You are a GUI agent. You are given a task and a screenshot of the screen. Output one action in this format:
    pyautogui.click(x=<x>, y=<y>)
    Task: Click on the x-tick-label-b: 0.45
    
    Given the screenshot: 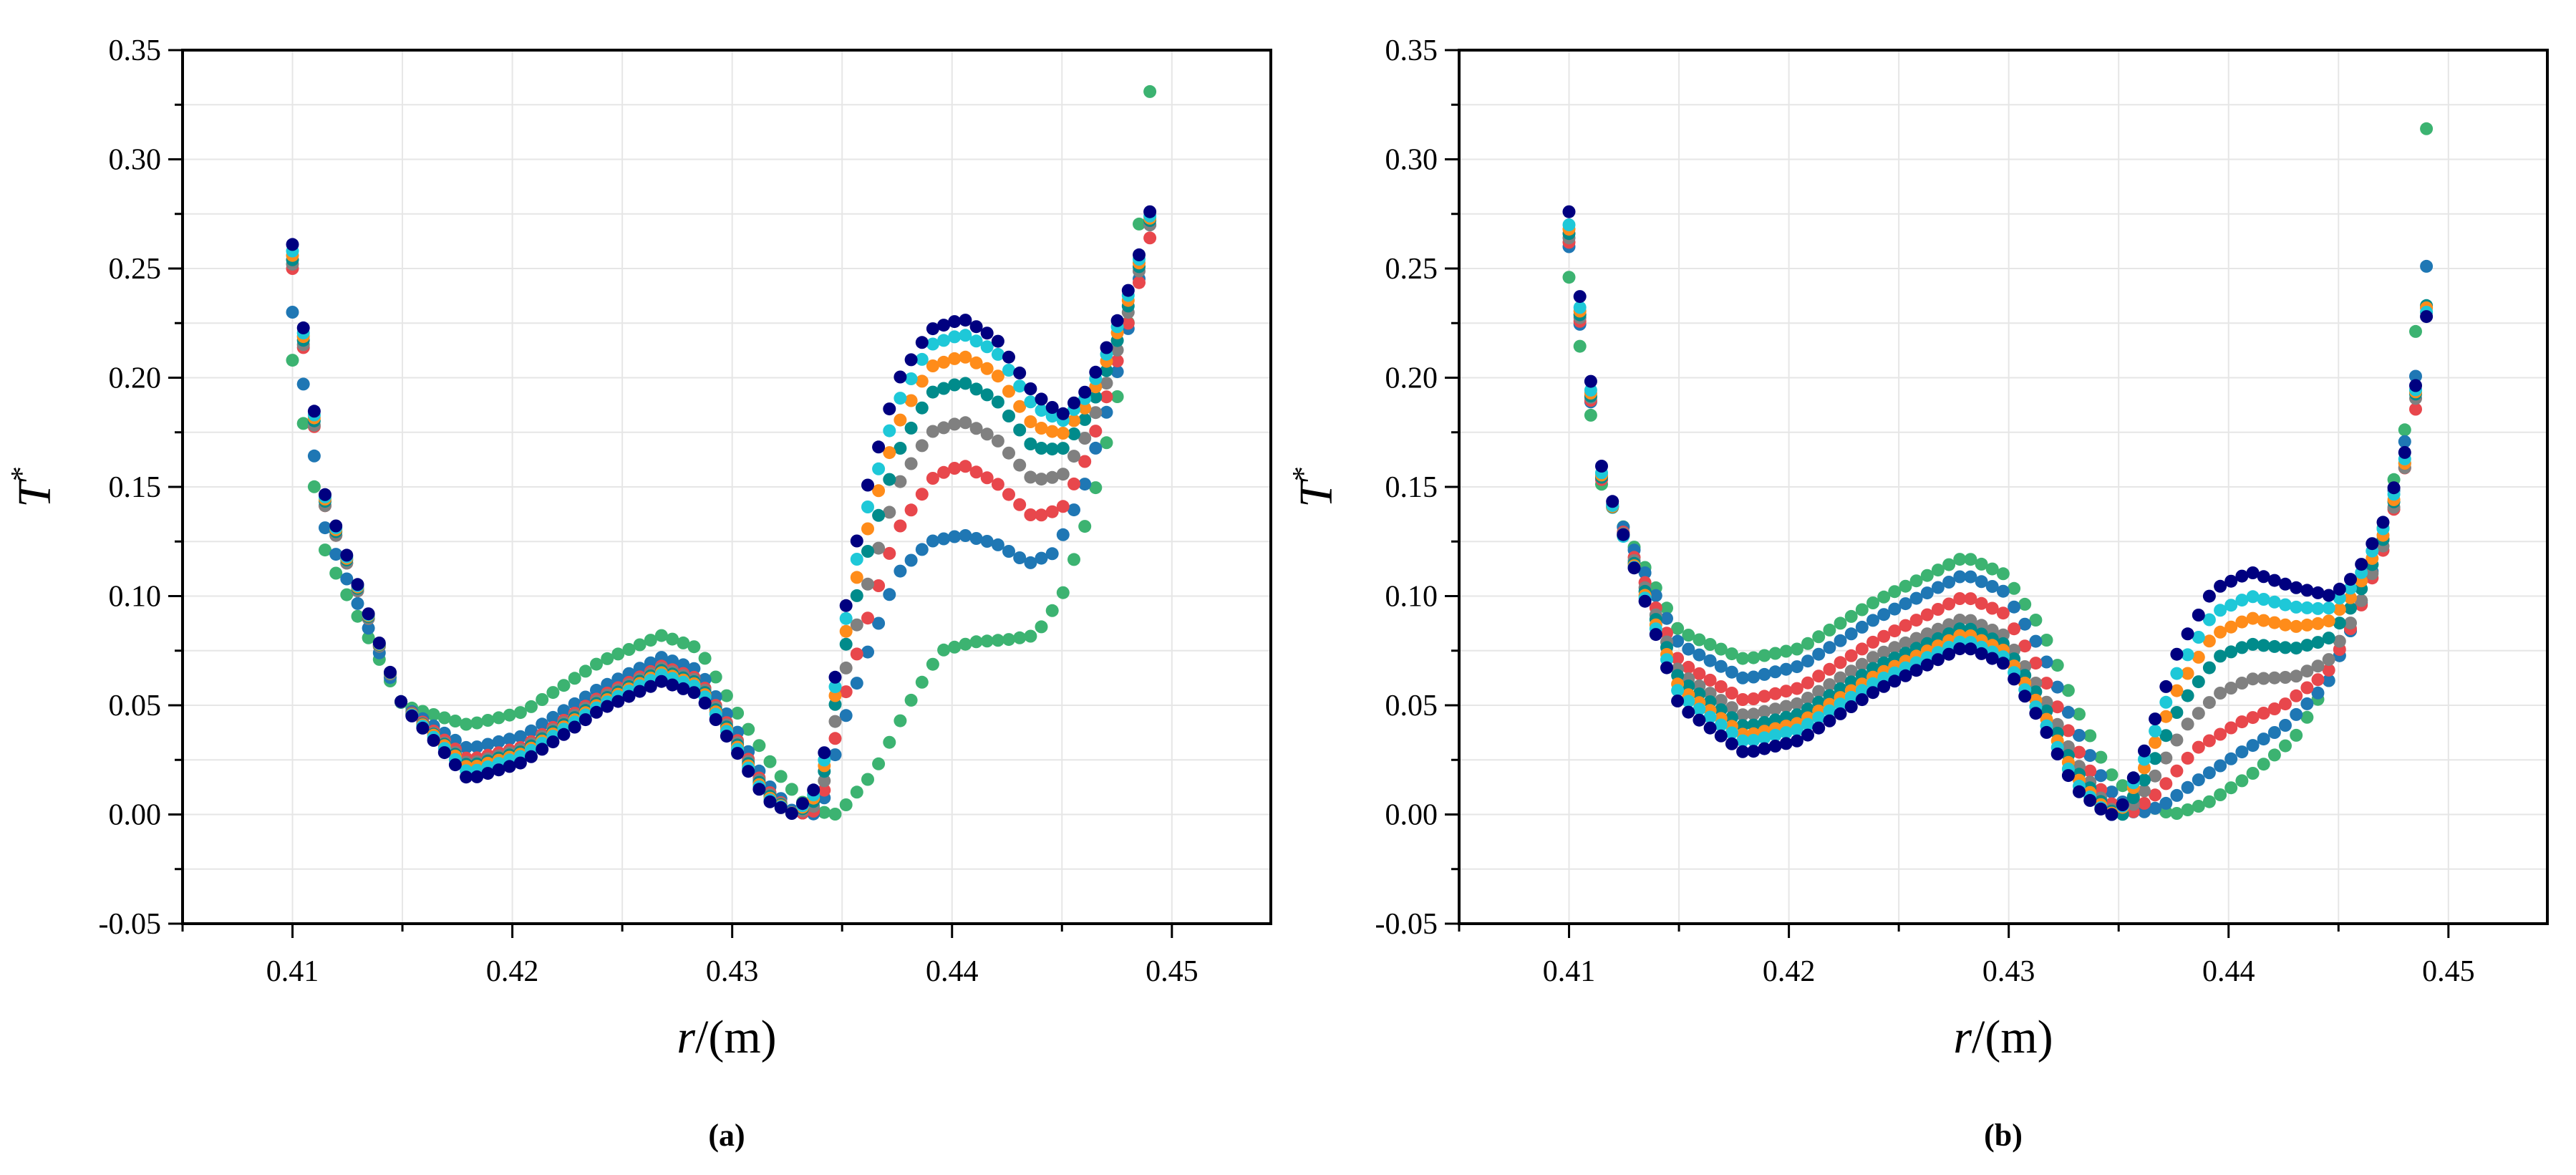 What is the action you would take?
    pyautogui.click(x=2448, y=971)
    